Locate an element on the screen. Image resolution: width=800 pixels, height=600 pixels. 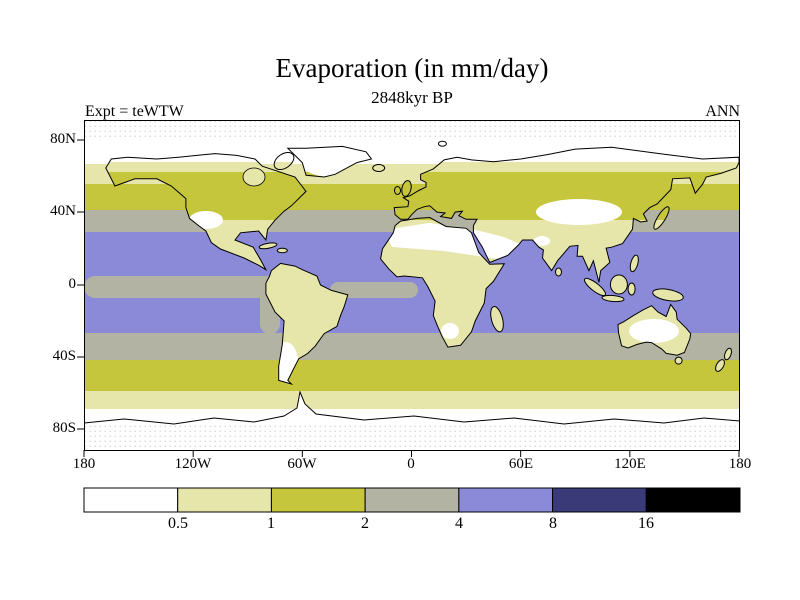
antarctic-stipple is located at coordinates (412, 436).